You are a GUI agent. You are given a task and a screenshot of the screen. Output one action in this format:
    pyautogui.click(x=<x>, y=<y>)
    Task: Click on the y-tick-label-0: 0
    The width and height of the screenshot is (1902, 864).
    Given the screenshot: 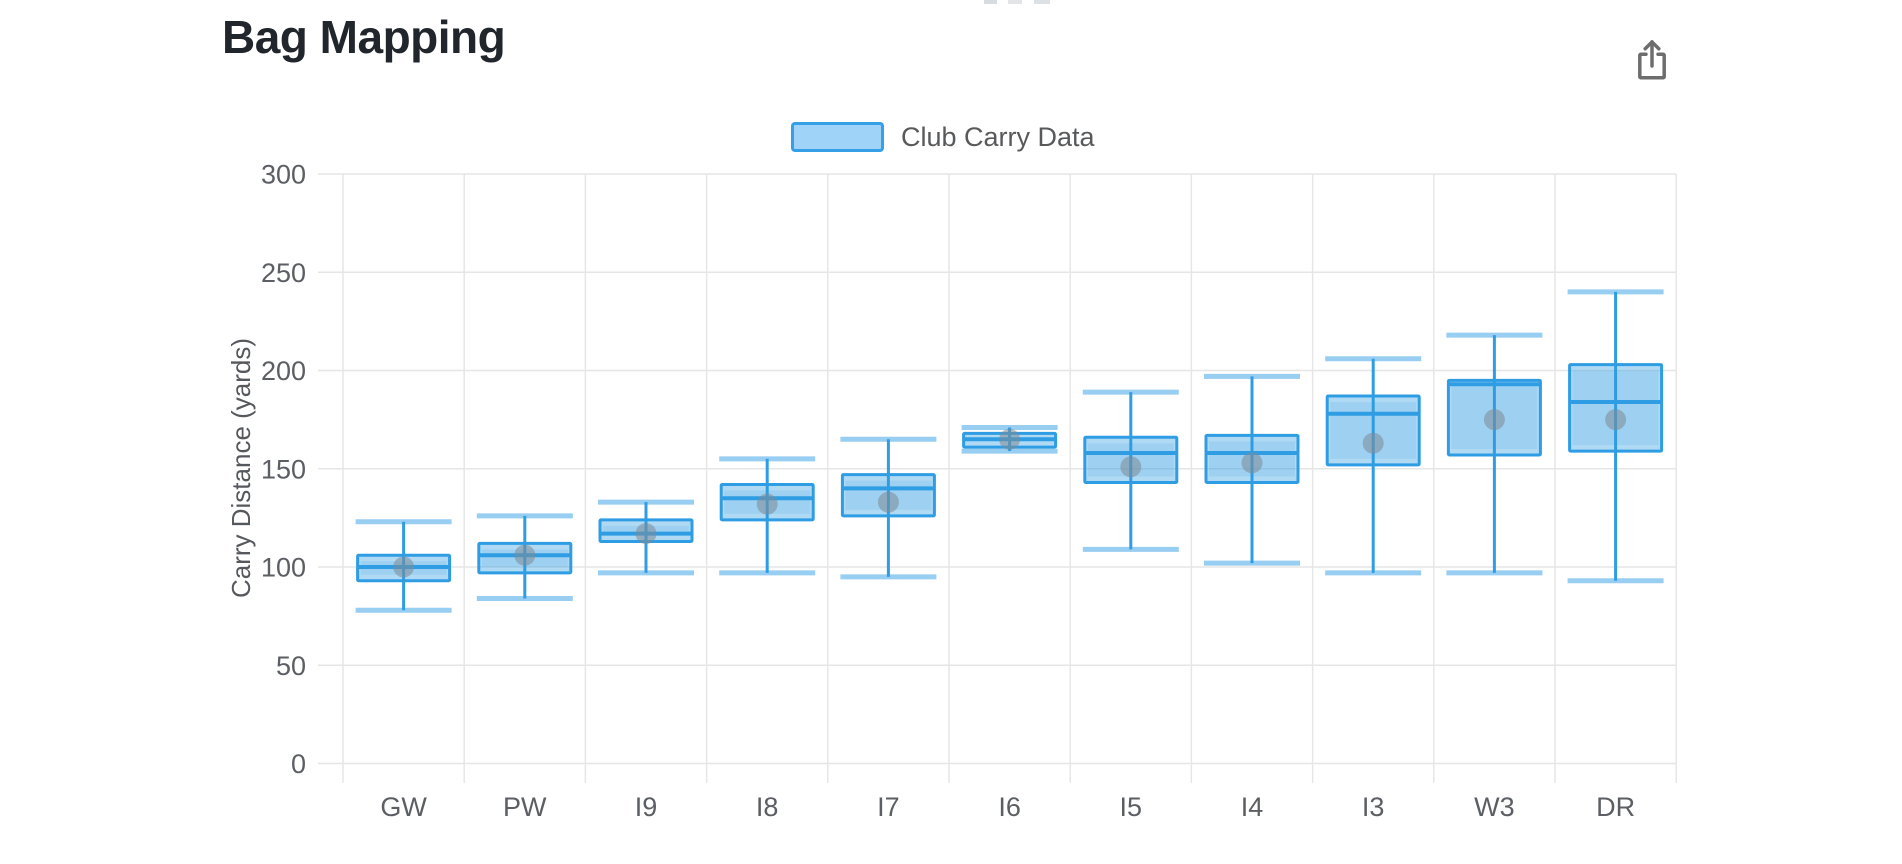 What is the action you would take?
    pyautogui.click(x=298, y=764)
    